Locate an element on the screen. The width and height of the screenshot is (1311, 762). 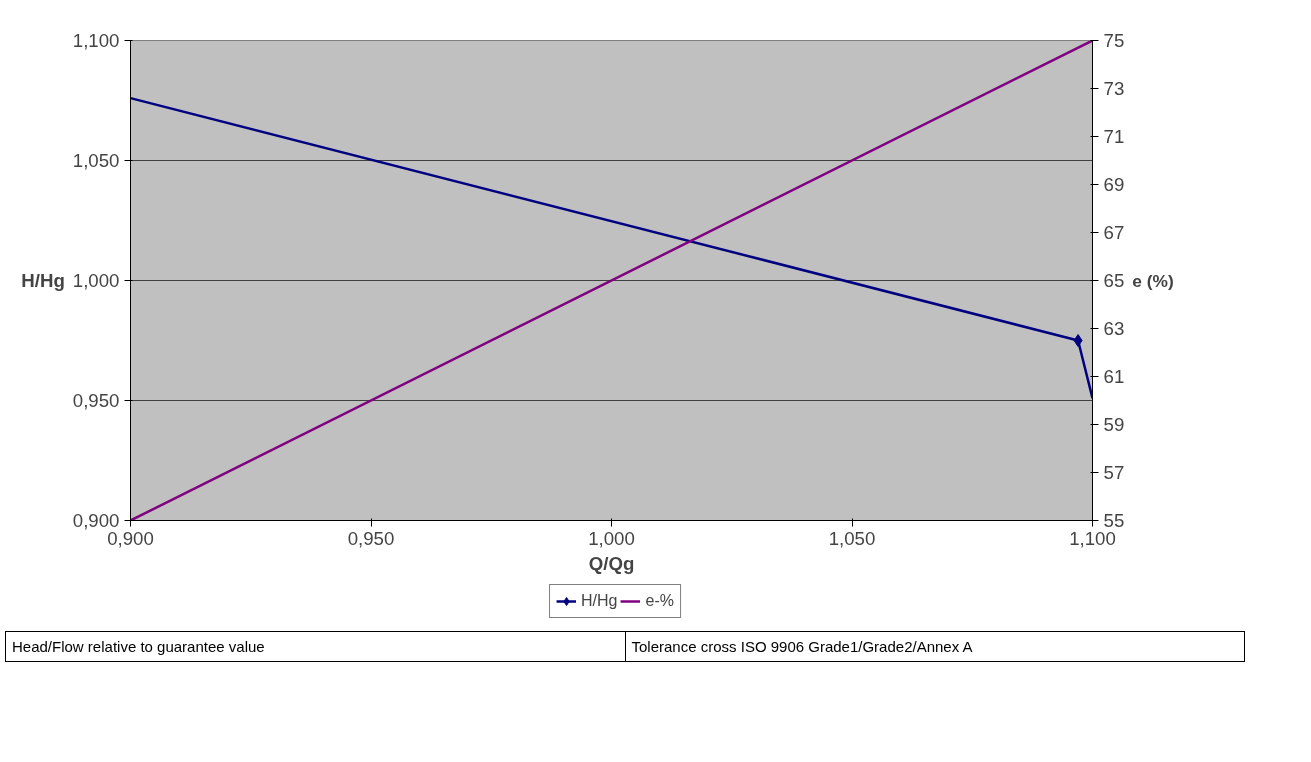
y-tick-label: 0,950 is located at coordinates (96, 400).